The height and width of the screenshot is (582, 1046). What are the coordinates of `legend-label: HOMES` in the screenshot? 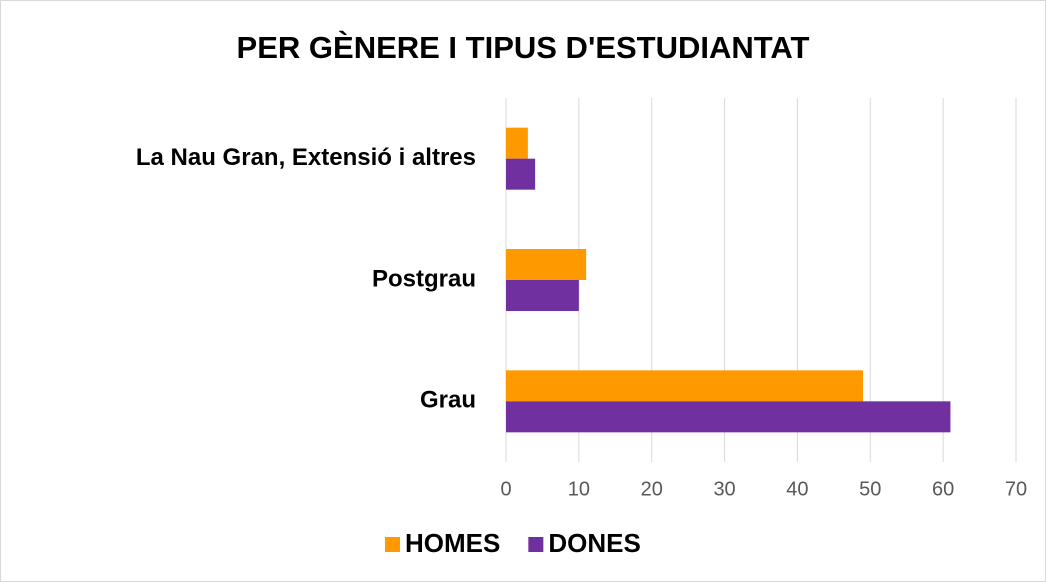 It's located at (452, 543).